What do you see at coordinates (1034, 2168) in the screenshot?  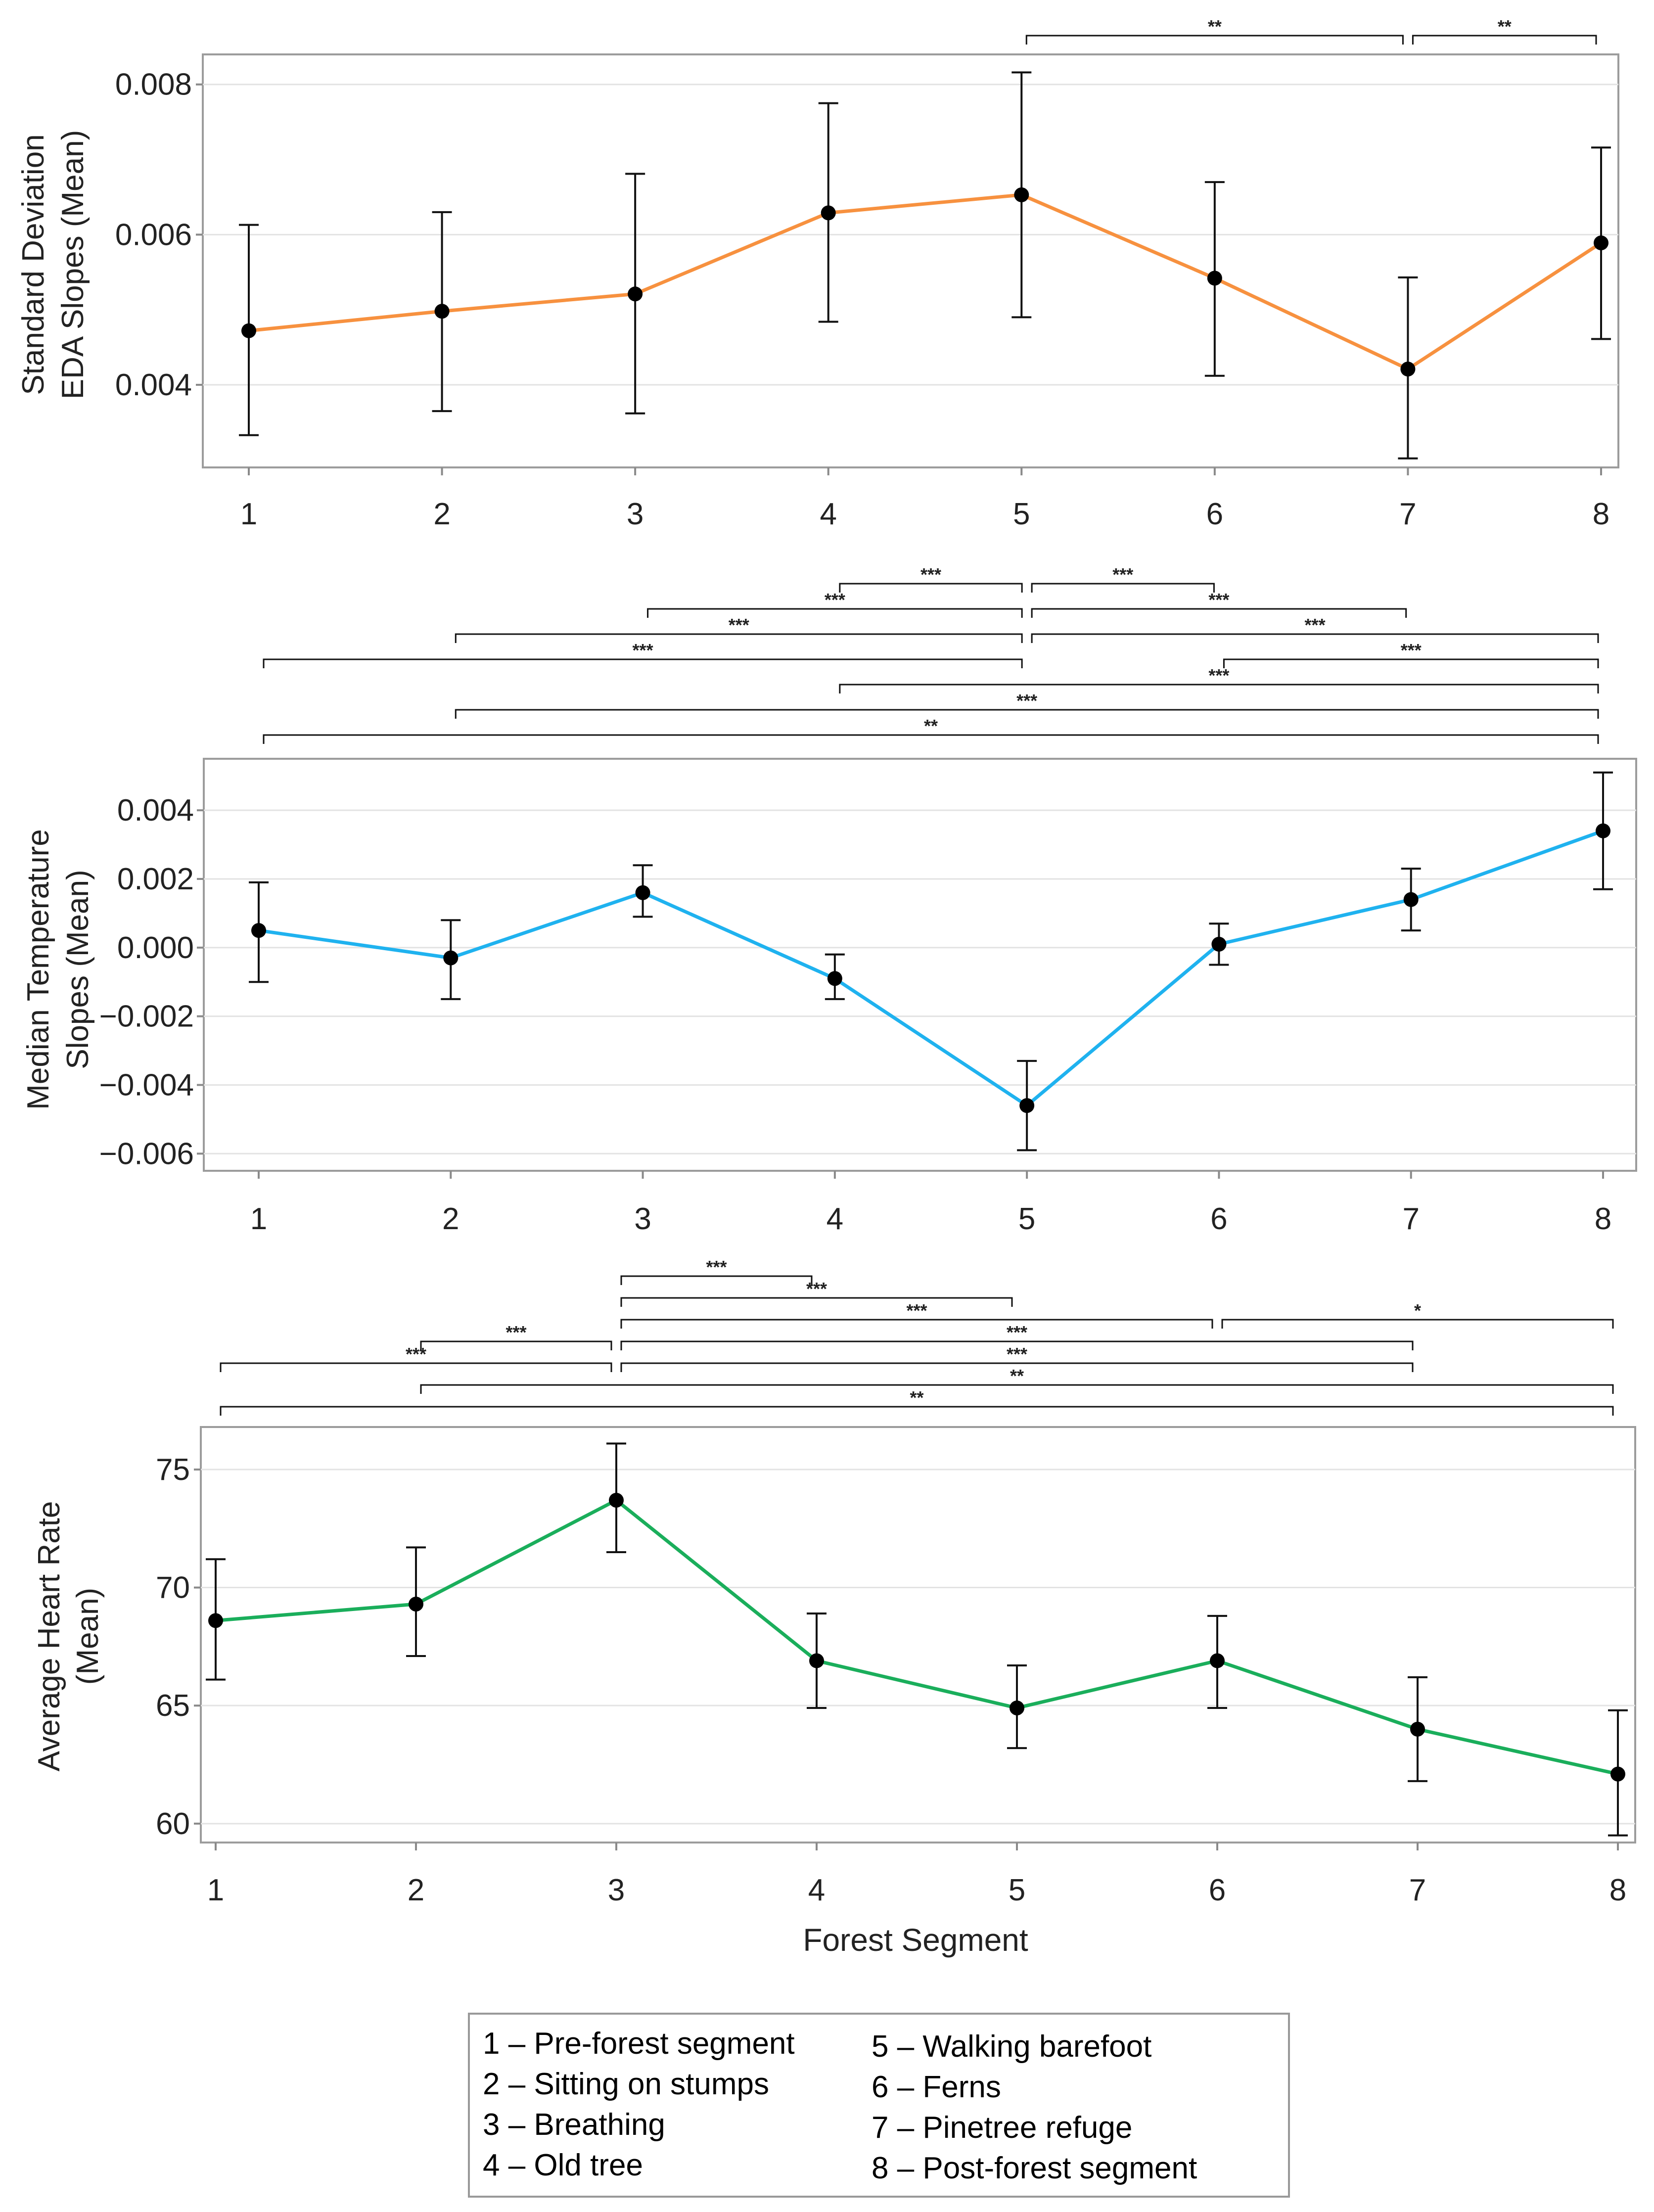 I see `legend-item-8: 8 – Post-forest segment` at bounding box center [1034, 2168].